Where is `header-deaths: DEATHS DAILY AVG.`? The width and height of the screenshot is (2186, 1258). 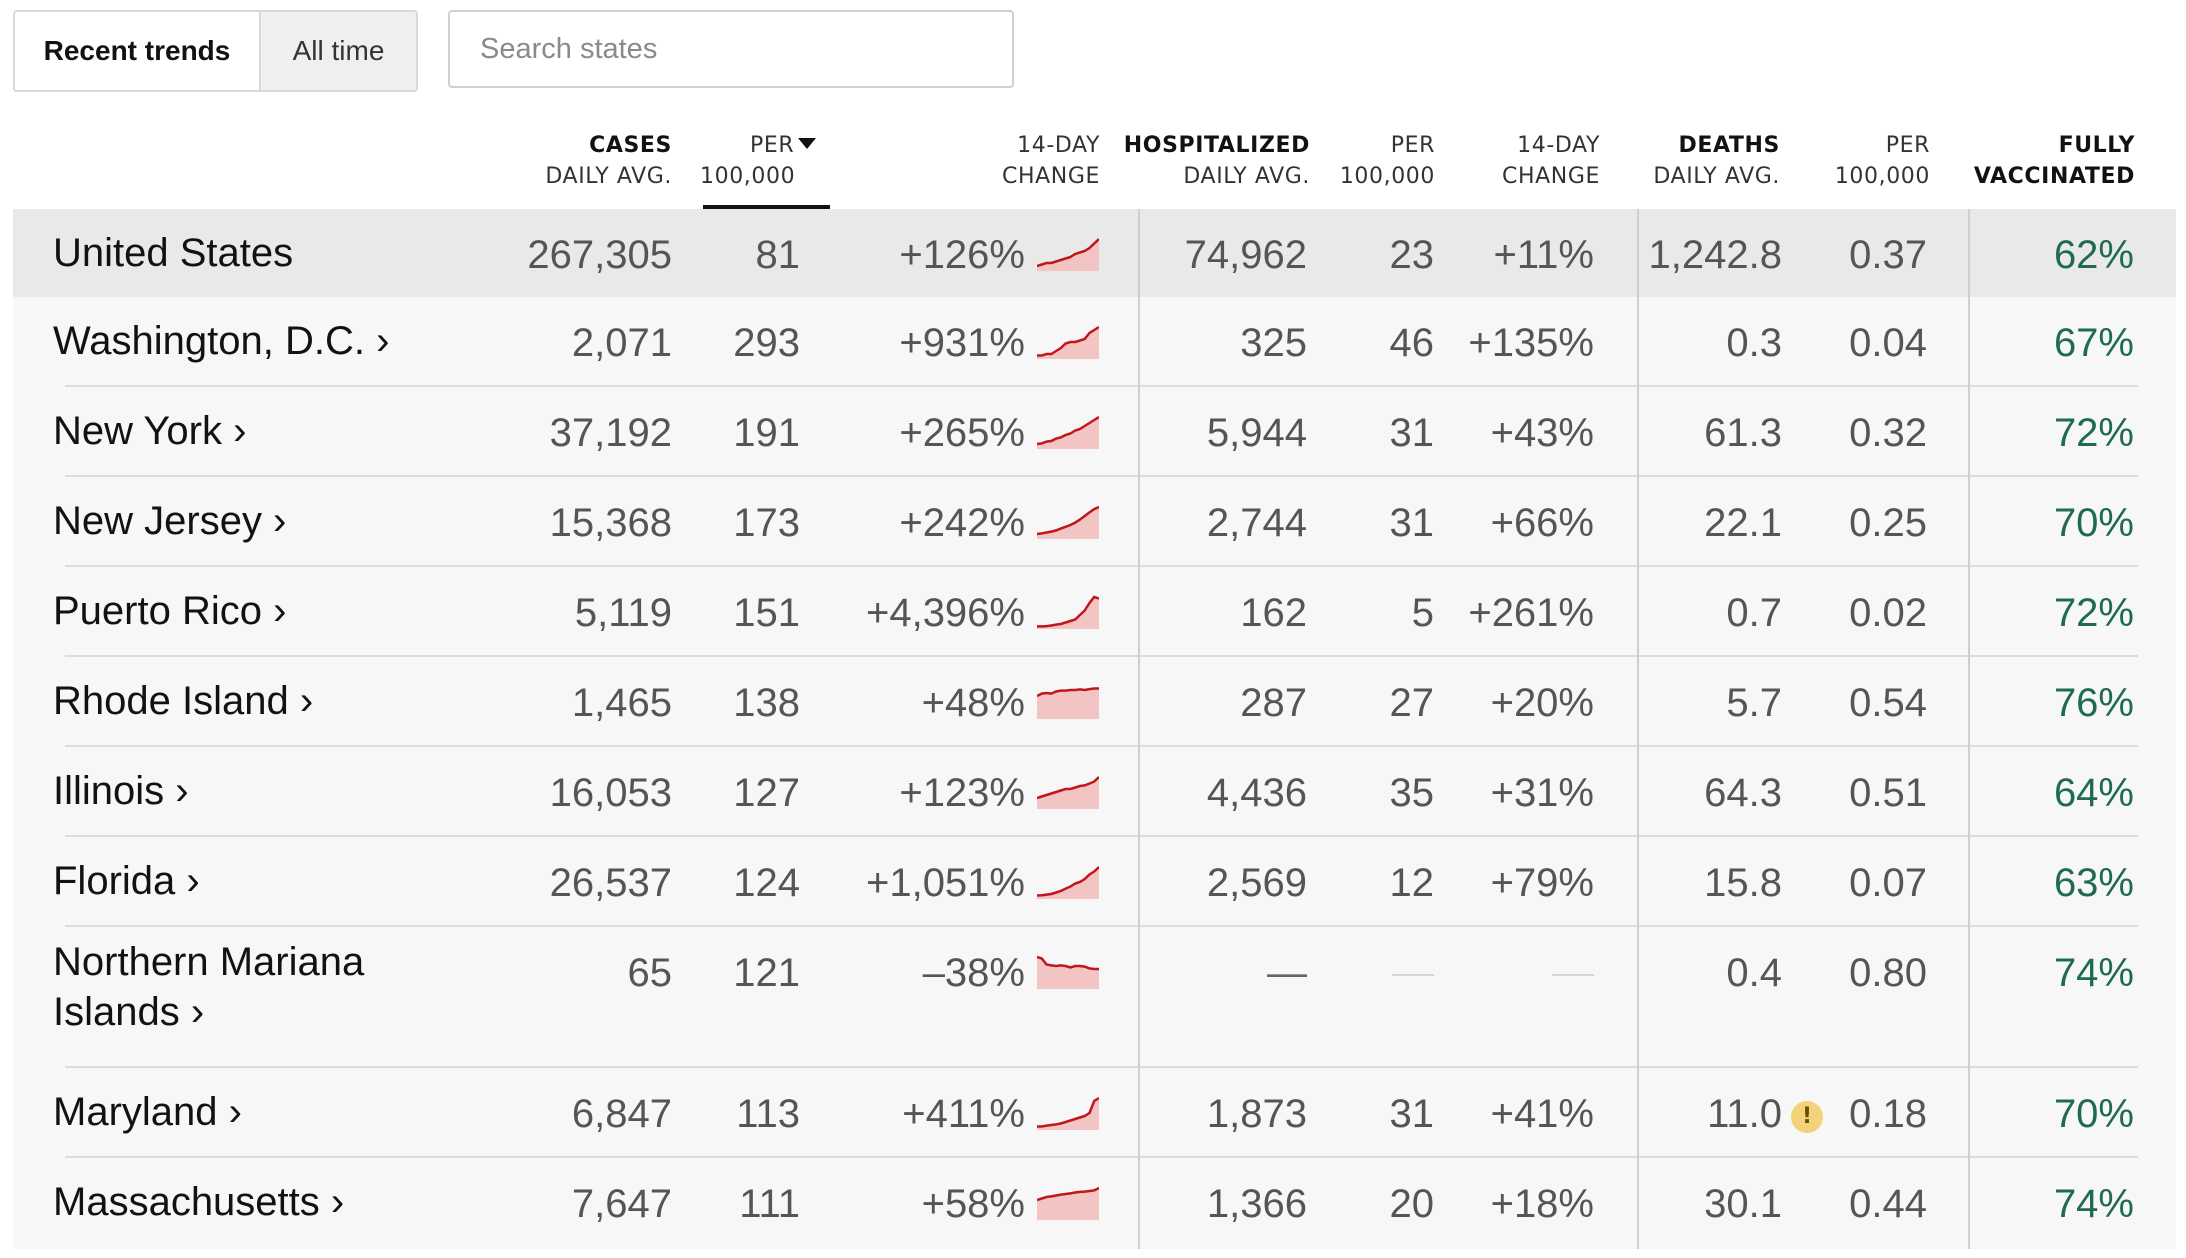
header-deaths: DEATHS DAILY AVG. is located at coordinates (1710, 161).